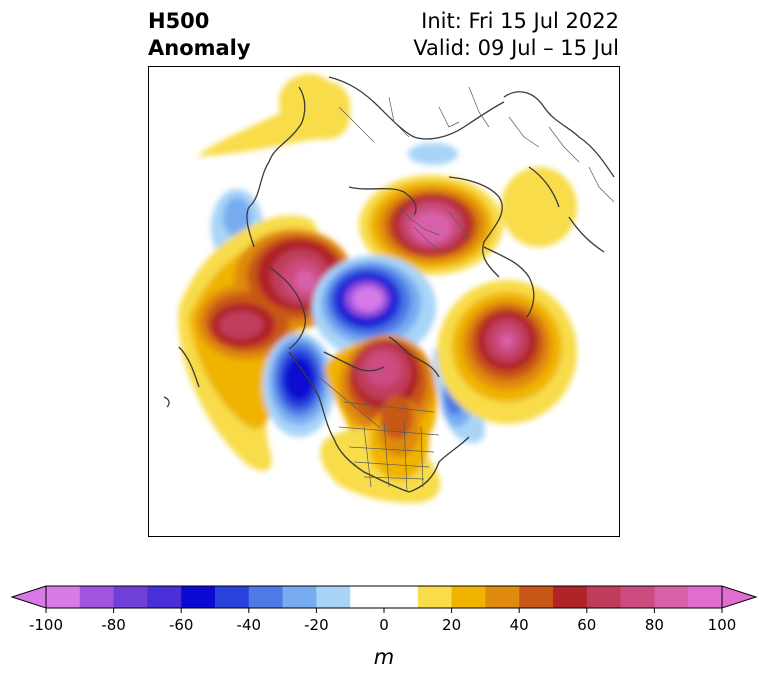  Describe the element at coordinates (384, 657) in the screenshot. I see `colorbar-unit: m` at that location.